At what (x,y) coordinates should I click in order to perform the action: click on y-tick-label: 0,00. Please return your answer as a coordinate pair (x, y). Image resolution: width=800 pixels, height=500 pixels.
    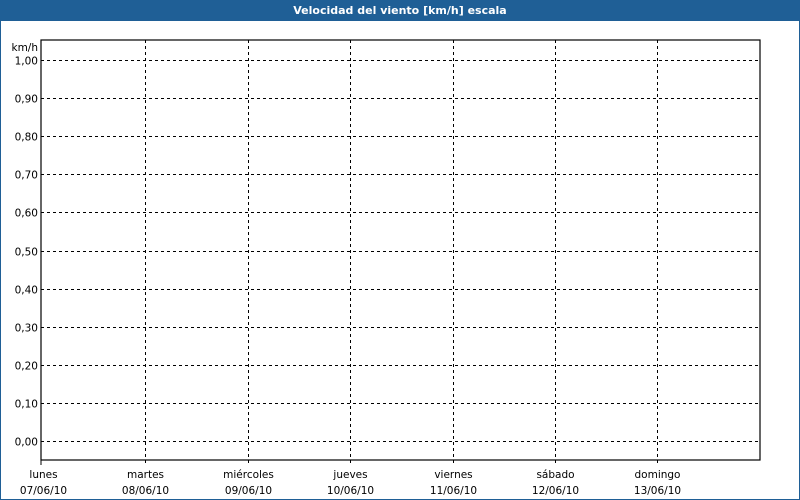
    Looking at the image, I should click on (26, 443).